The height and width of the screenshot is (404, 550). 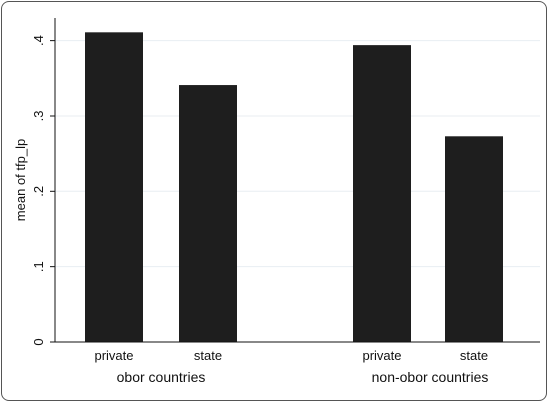 I want to click on group-label-1: non-obor countries, so click(x=430, y=377).